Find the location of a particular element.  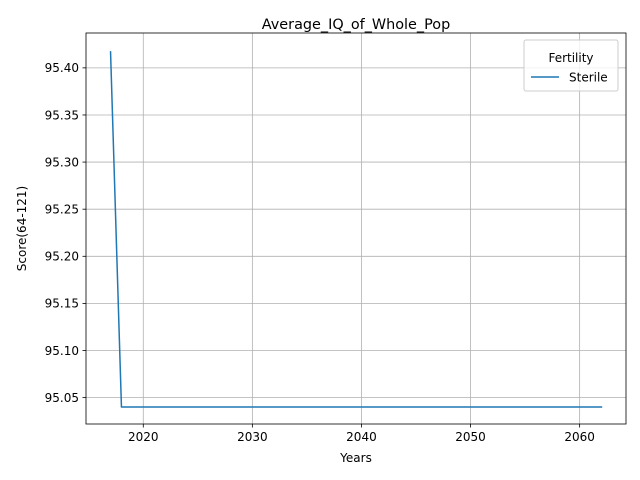

x-tick-label: 2060 is located at coordinates (579, 437).